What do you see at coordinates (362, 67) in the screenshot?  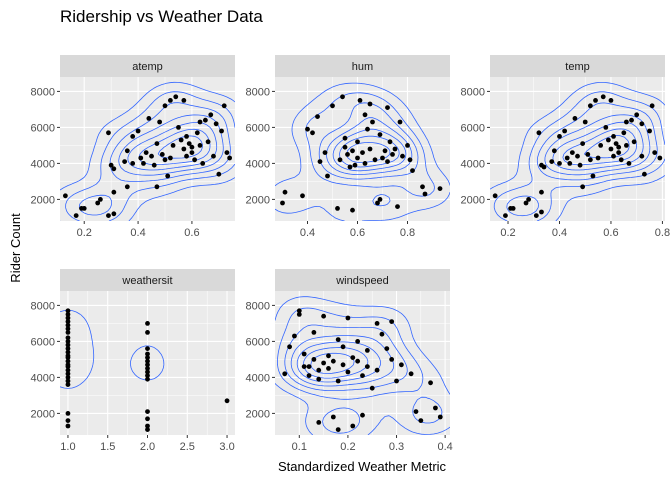 I see `facet-strip-label: hum` at bounding box center [362, 67].